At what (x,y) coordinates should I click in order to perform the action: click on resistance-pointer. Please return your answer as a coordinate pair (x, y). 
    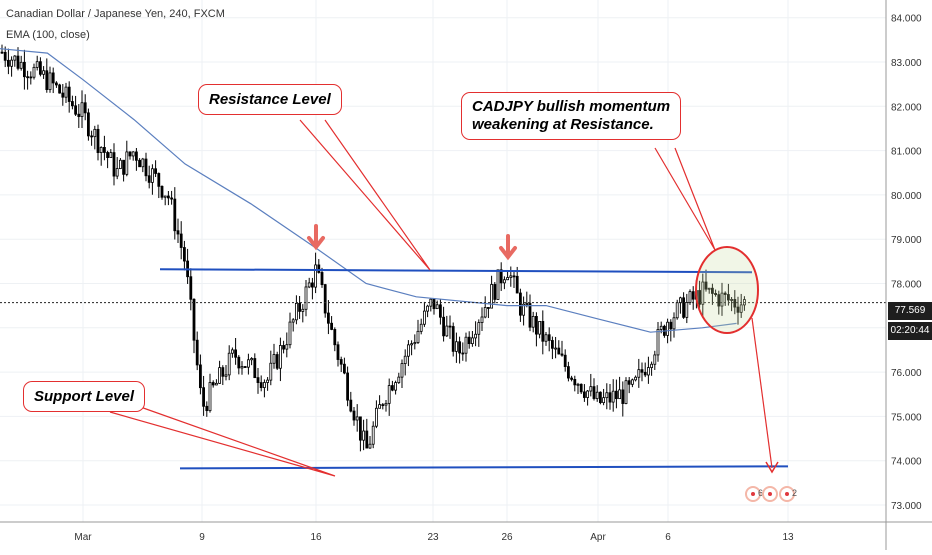
    Looking at the image, I should click on (365, 195).